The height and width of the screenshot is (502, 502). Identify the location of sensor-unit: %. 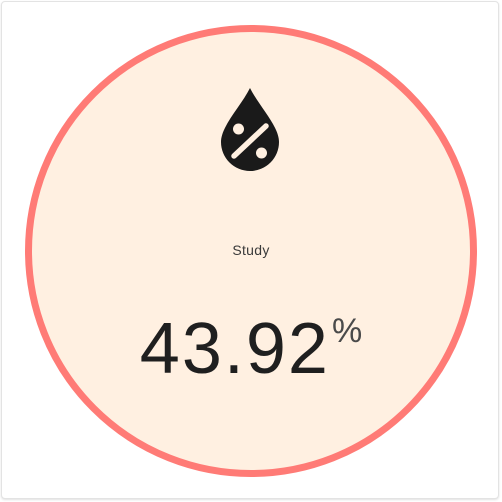
(347, 331).